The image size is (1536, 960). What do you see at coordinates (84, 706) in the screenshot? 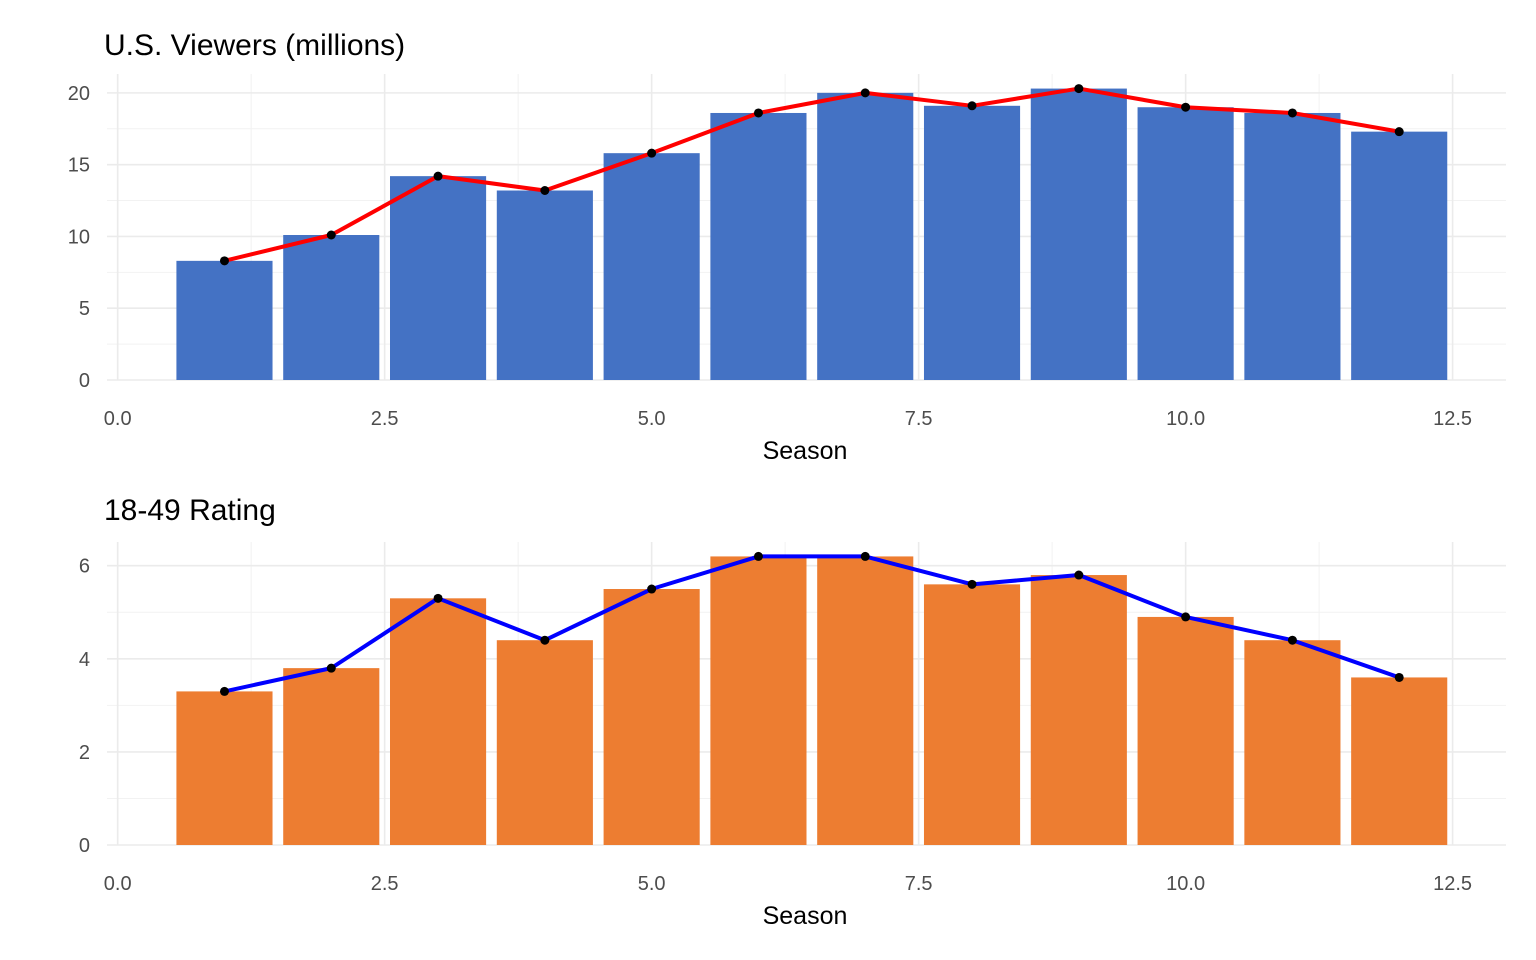
I see `rating-y-axis: 0 2 4 6` at bounding box center [84, 706].